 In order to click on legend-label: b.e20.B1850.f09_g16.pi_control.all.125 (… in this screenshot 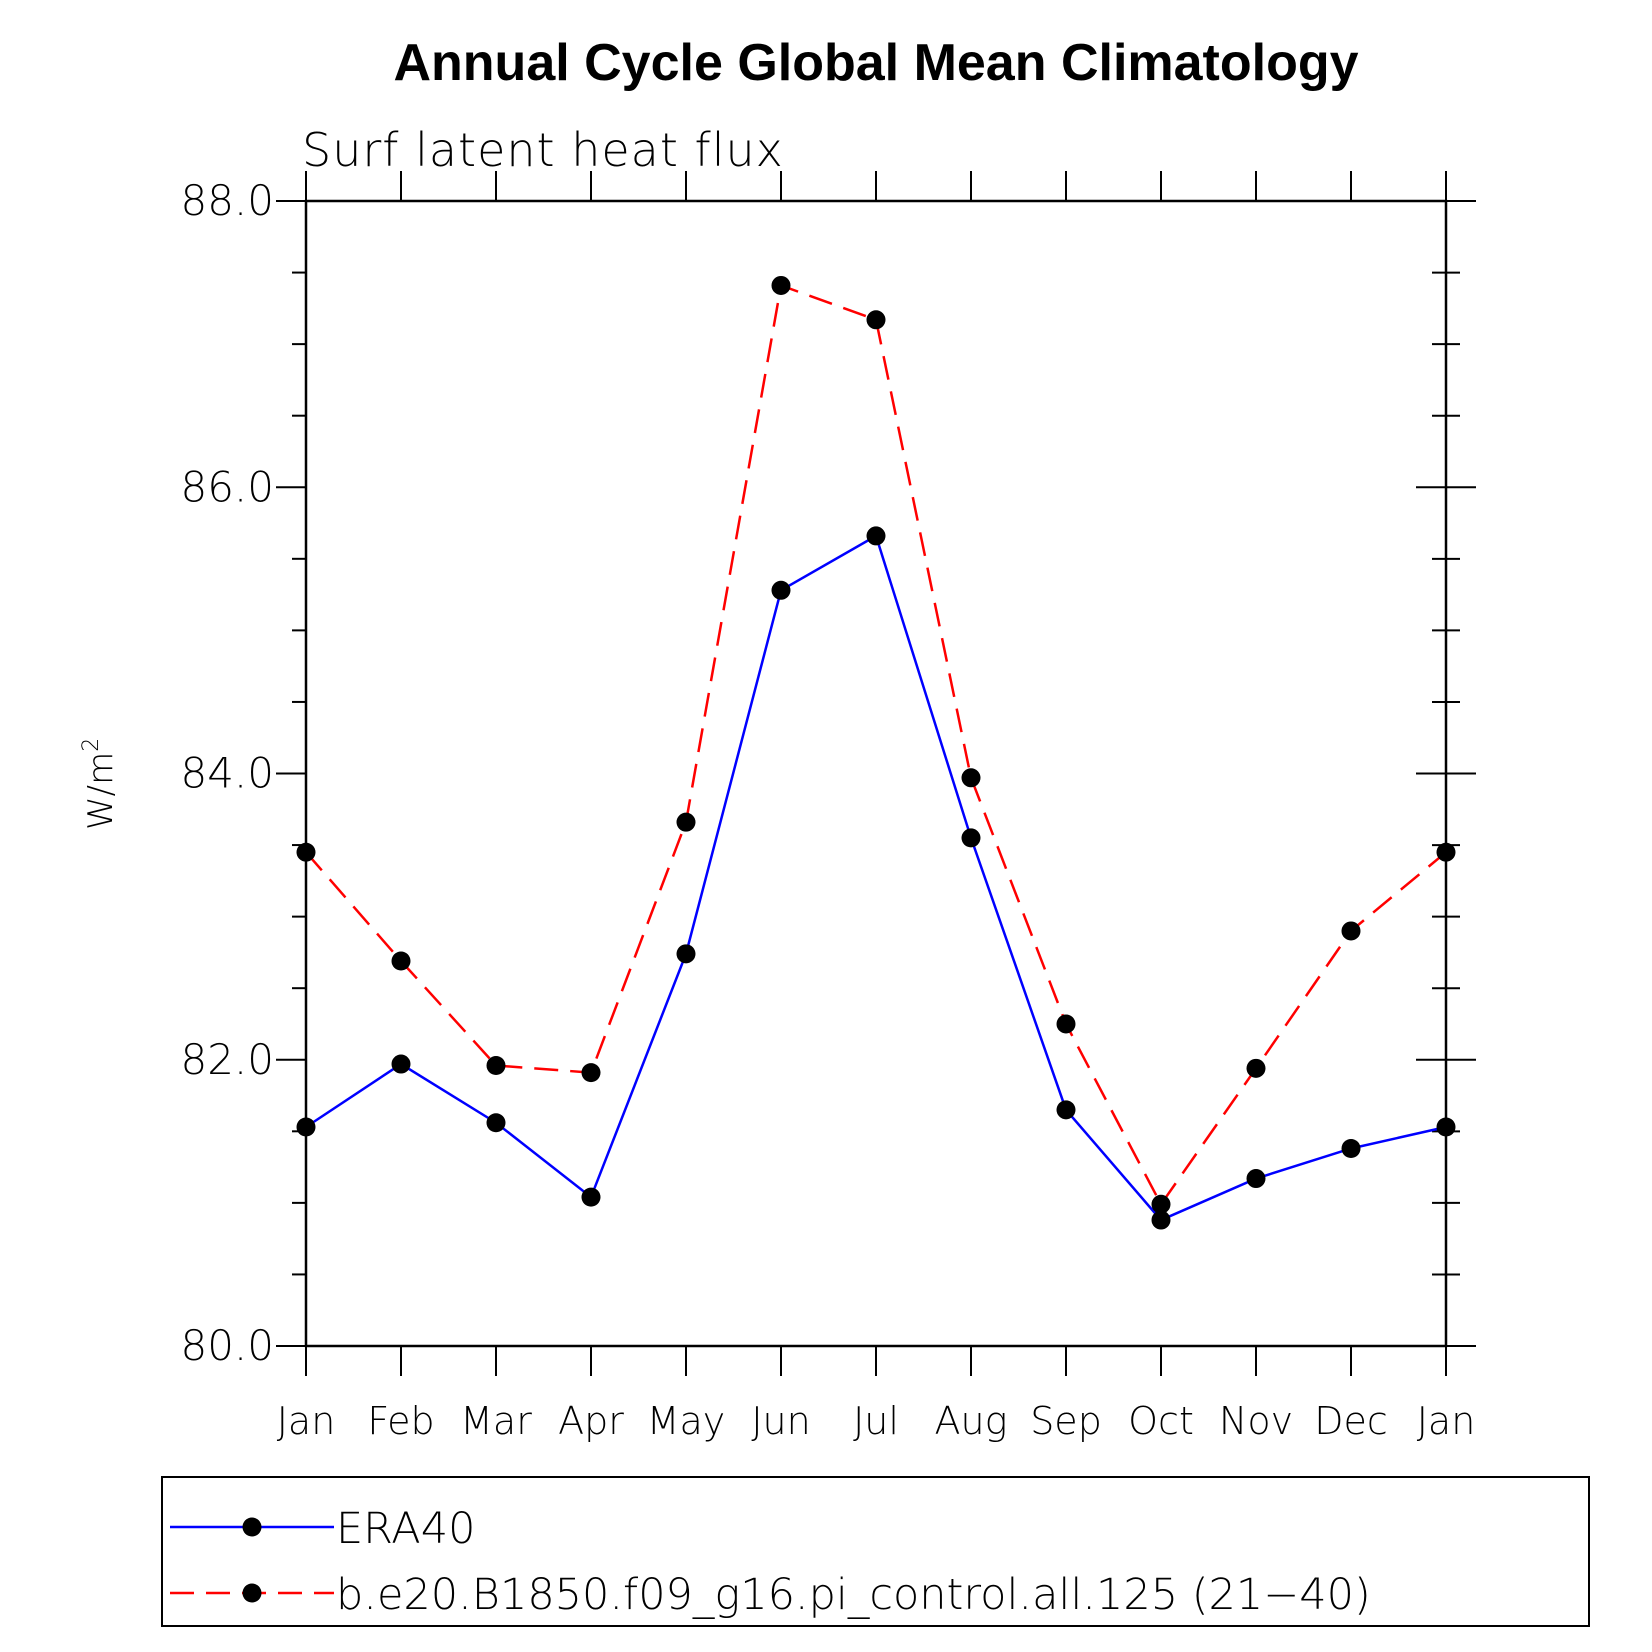, I will do `click(853, 1595)`.